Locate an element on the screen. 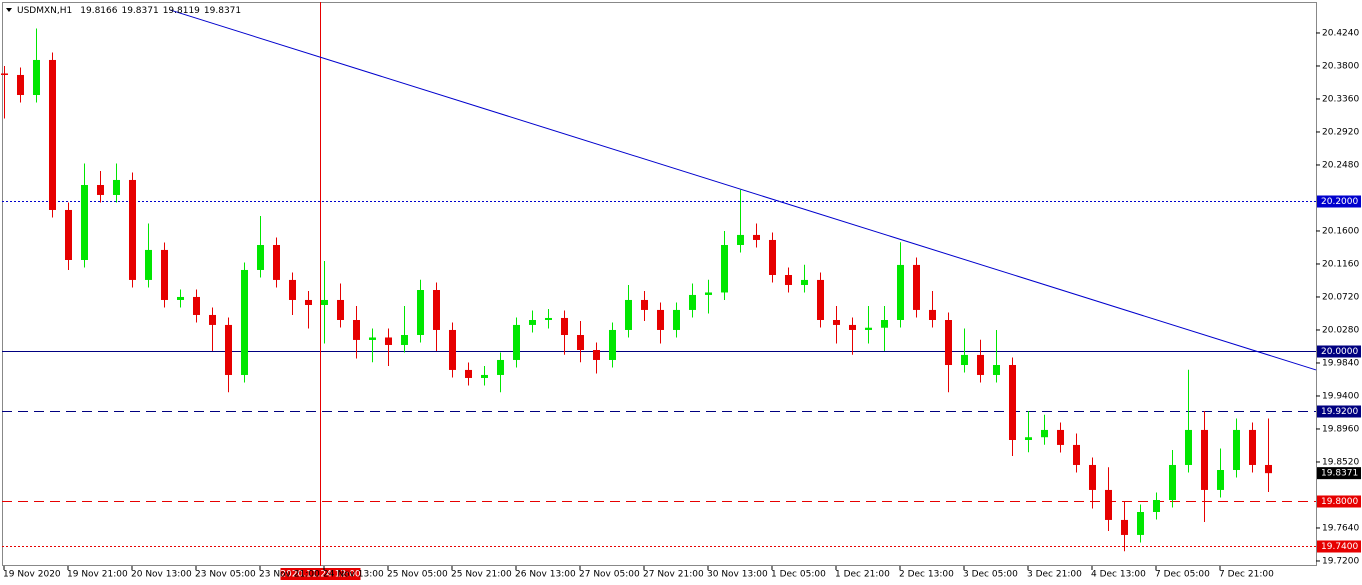 The height and width of the screenshot is (585, 1362). y-tick-label: 20.1160 is located at coordinates (1340, 264).